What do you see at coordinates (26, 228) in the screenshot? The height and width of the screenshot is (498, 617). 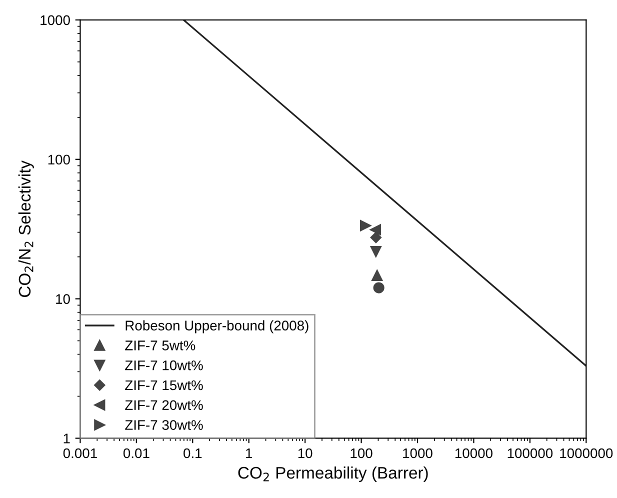 I see `y-axis-title: CO$_{2}$/N$_{2}$ Selectivity` at bounding box center [26, 228].